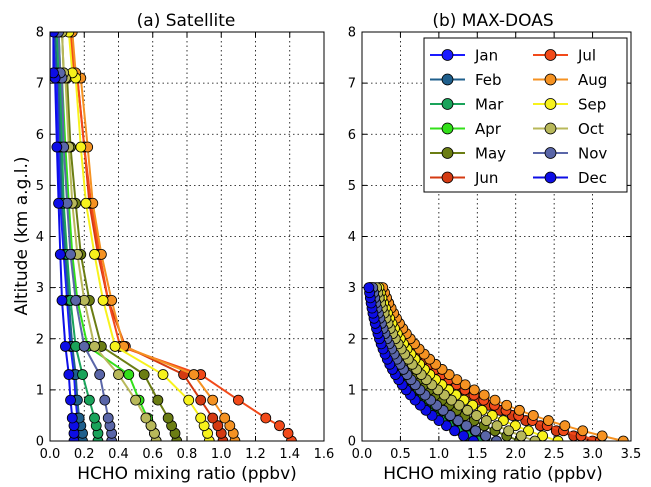 This screenshot has width=651, height=487. What do you see at coordinates (187, 473) in the screenshot?
I see `panel-a-xlabel: HCHO mixing ratio (ppbv)` at bounding box center [187, 473].